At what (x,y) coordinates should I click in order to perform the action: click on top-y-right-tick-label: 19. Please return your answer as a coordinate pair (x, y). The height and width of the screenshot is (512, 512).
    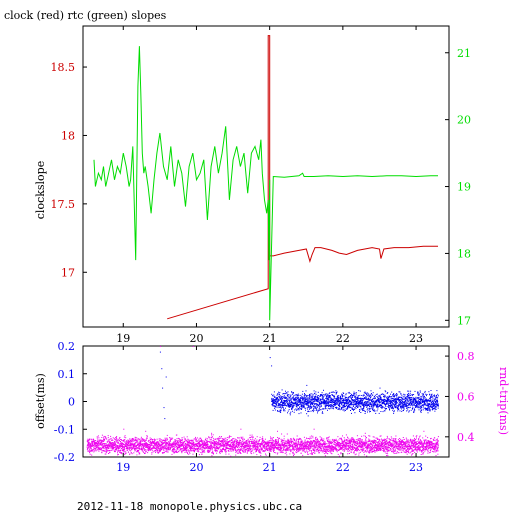
    Looking at the image, I should click on (464, 187).